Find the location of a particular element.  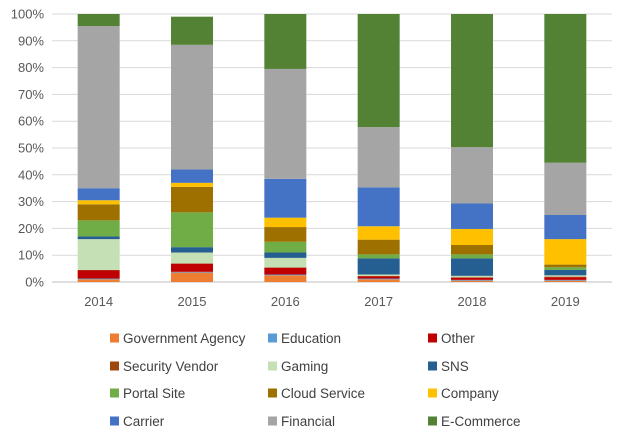

bar-other-2014 is located at coordinates (98, 274).